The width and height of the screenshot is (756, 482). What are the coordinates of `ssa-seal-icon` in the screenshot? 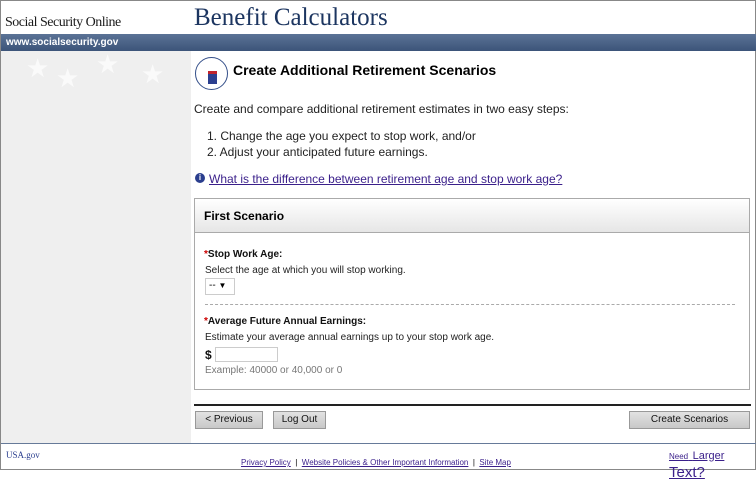 It's located at (211, 73).